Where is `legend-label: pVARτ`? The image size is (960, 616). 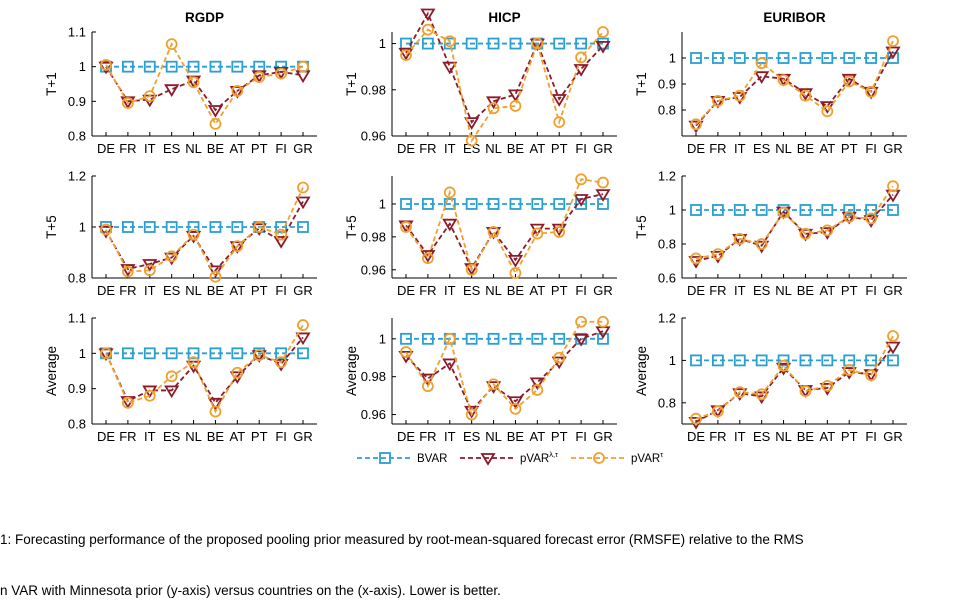
legend-label: pVARτ is located at coordinates (647, 457).